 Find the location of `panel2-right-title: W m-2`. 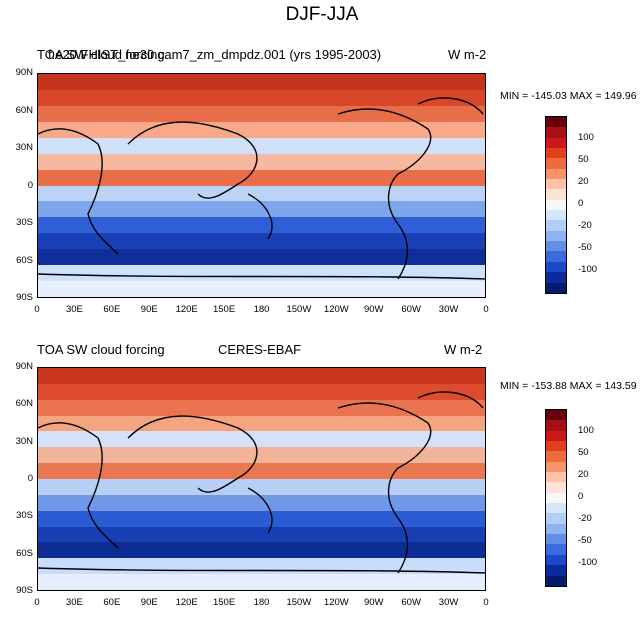

panel2-right-title: W m-2 is located at coordinates (463, 349).